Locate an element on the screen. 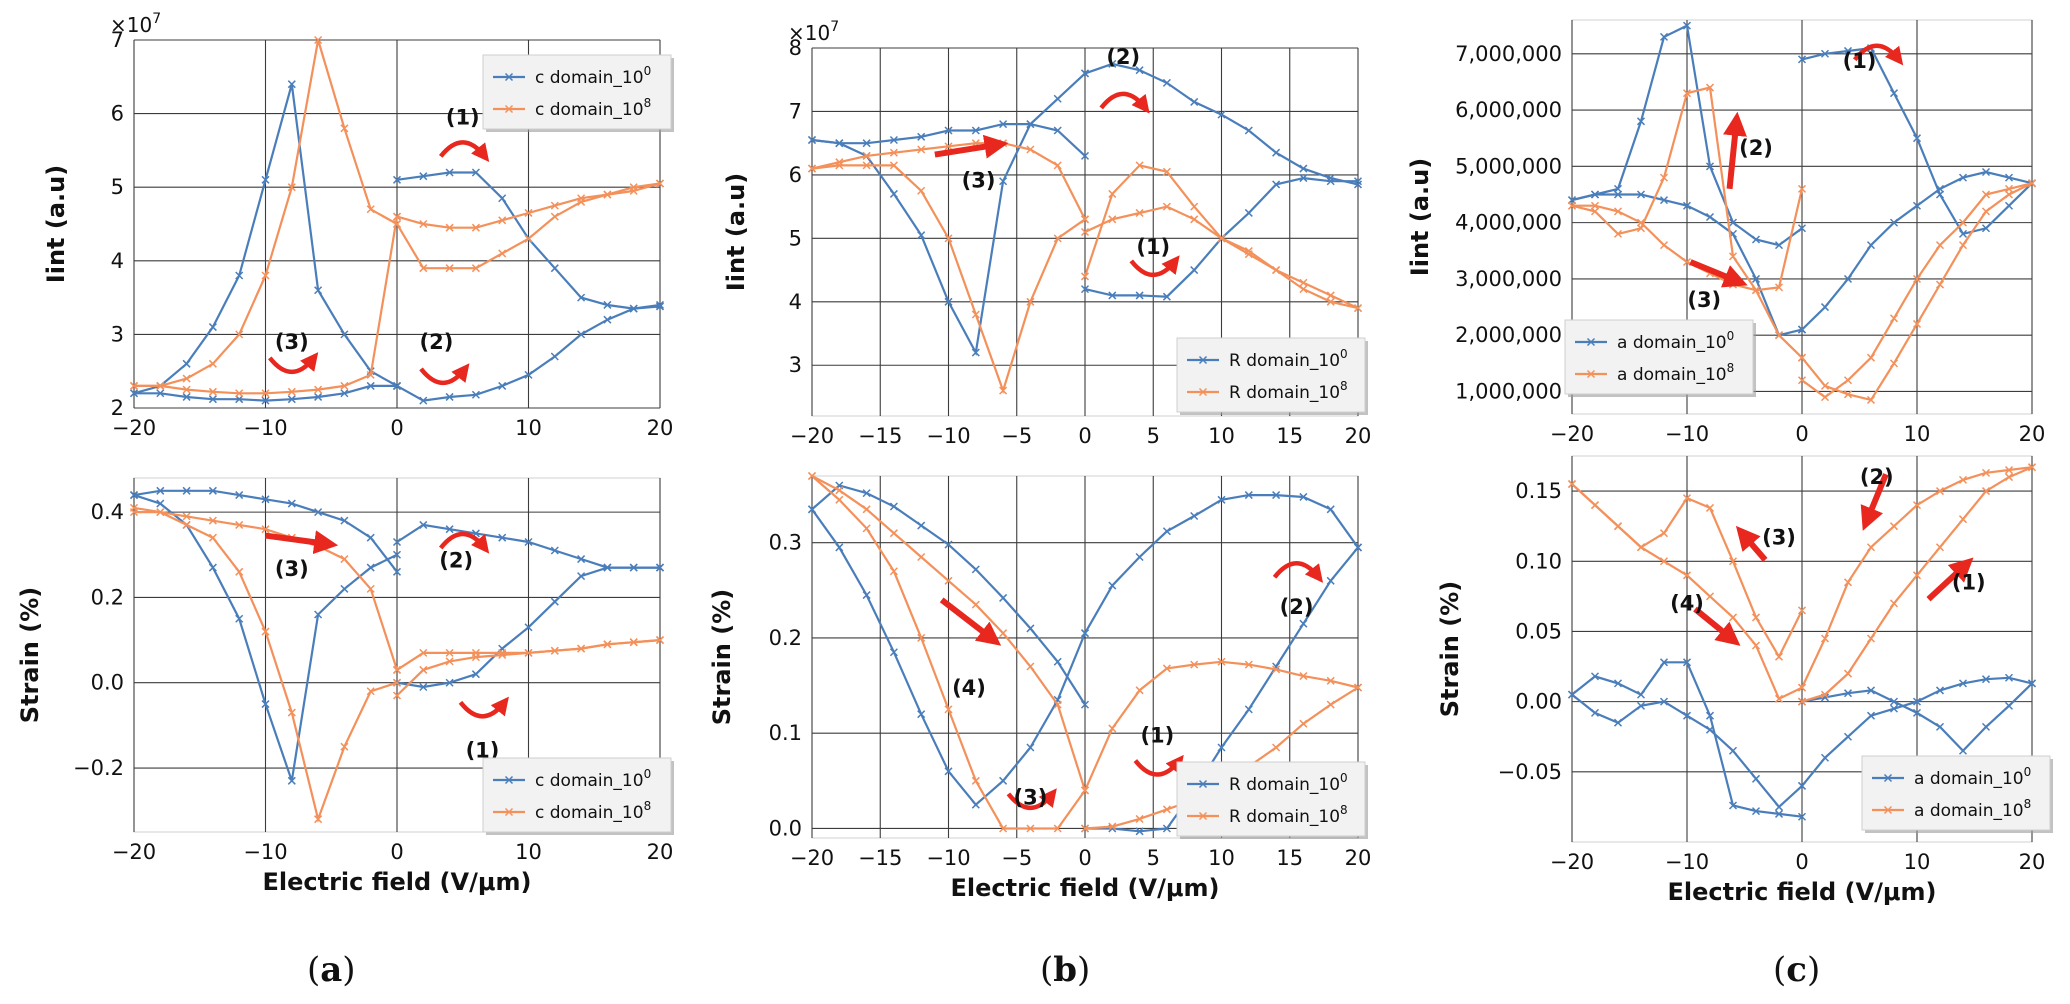  legend: R domain_100 R domain_108 is located at coordinates (1272, 800).